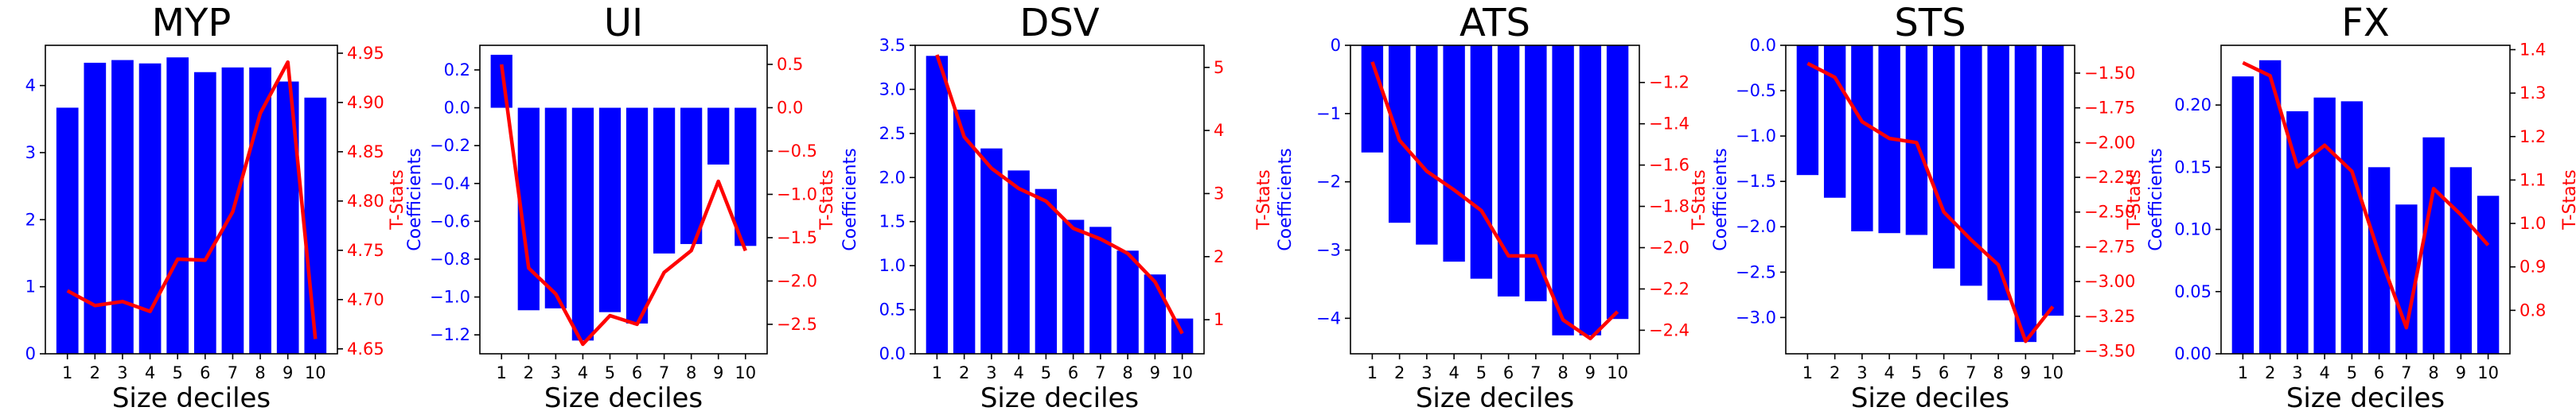 The width and height of the screenshot is (2576, 415). What do you see at coordinates (1756, 271) in the screenshot?
I see `left-tick-label: −2.5` at bounding box center [1756, 271].